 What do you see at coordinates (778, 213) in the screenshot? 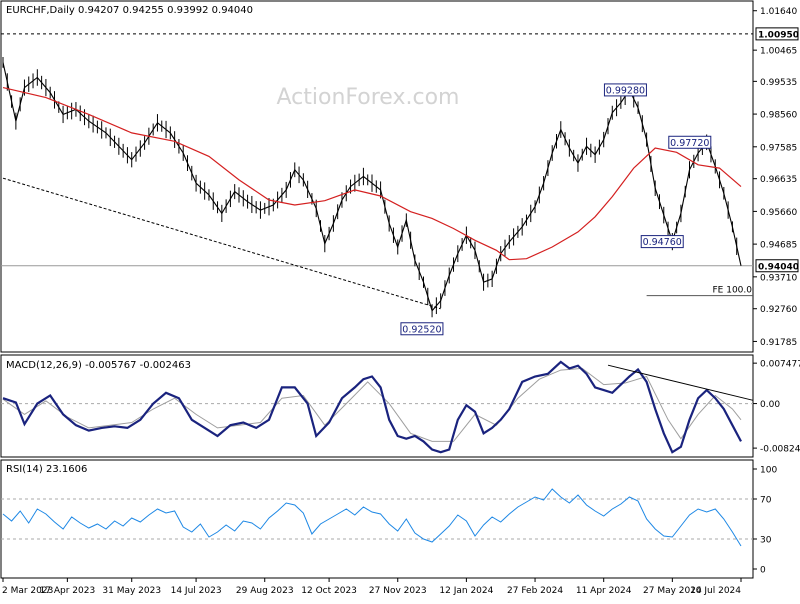
I see `price-y-tick-label: 0.95660` at bounding box center [778, 213].